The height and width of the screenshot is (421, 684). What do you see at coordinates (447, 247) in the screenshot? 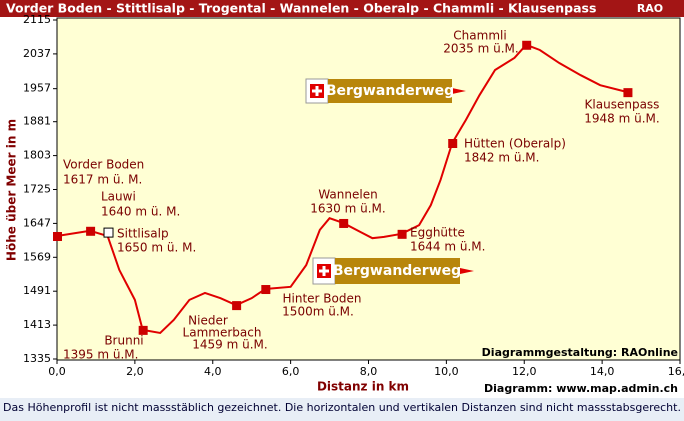
I see `waypoint-label: 1644 m ü.M.` at bounding box center [447, 247].